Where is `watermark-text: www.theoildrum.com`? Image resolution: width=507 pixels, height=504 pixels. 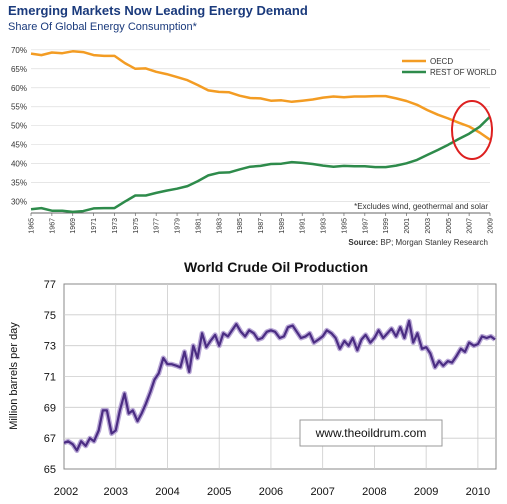 watermark-text: www.theoildrum.com is located at coordinates (371, 433).